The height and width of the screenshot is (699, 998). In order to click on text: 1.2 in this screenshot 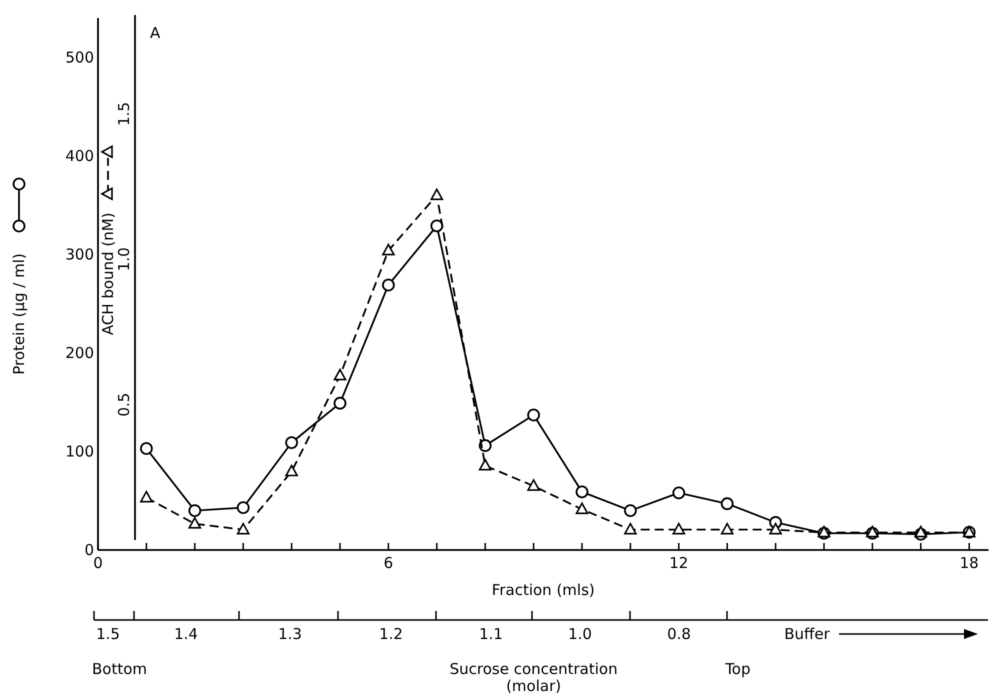, I will do `click(391, 634)`.